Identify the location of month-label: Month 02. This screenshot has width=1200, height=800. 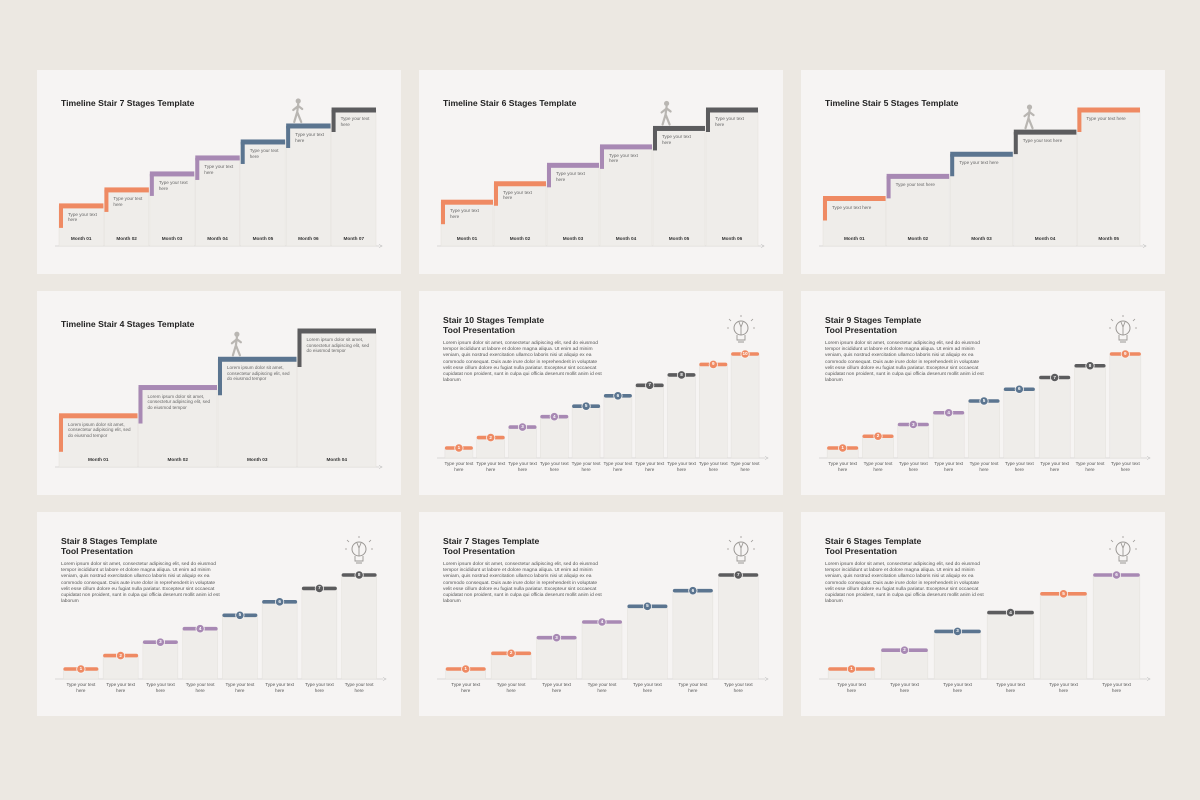
(126, 238).